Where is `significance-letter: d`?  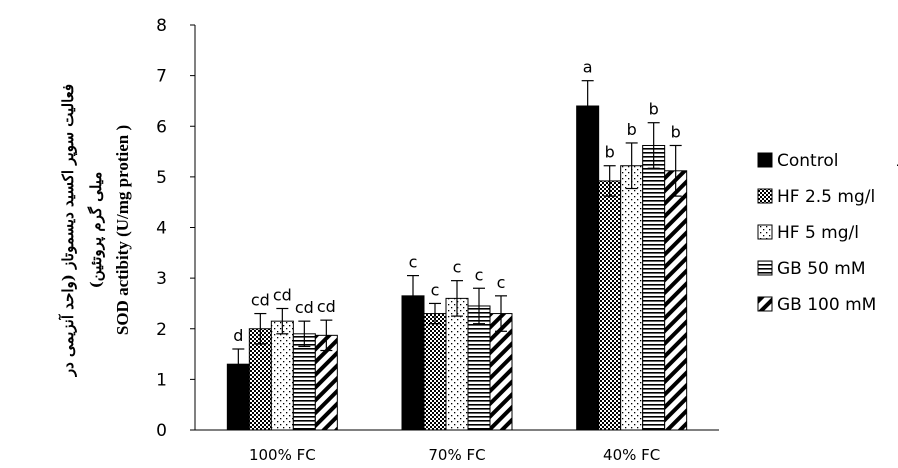
significance-letter: d is located at coordinates (238, 335).